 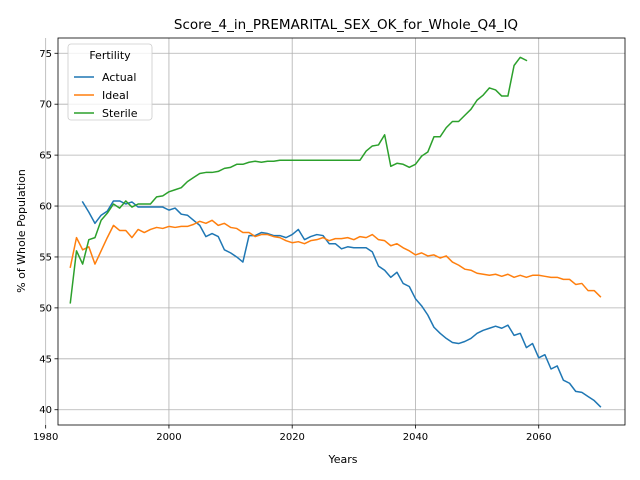 I want to click on legend: Fertility Actual Ideal Sterile, so click(x=110, y=82).